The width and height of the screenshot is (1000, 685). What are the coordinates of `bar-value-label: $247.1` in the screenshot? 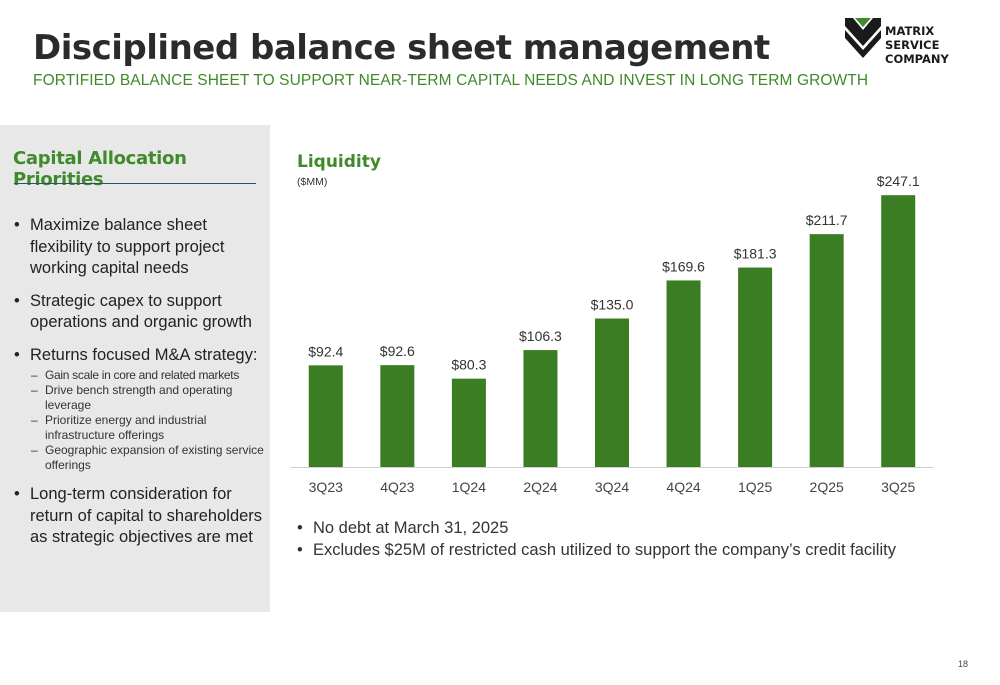 It's located at (898, 181).